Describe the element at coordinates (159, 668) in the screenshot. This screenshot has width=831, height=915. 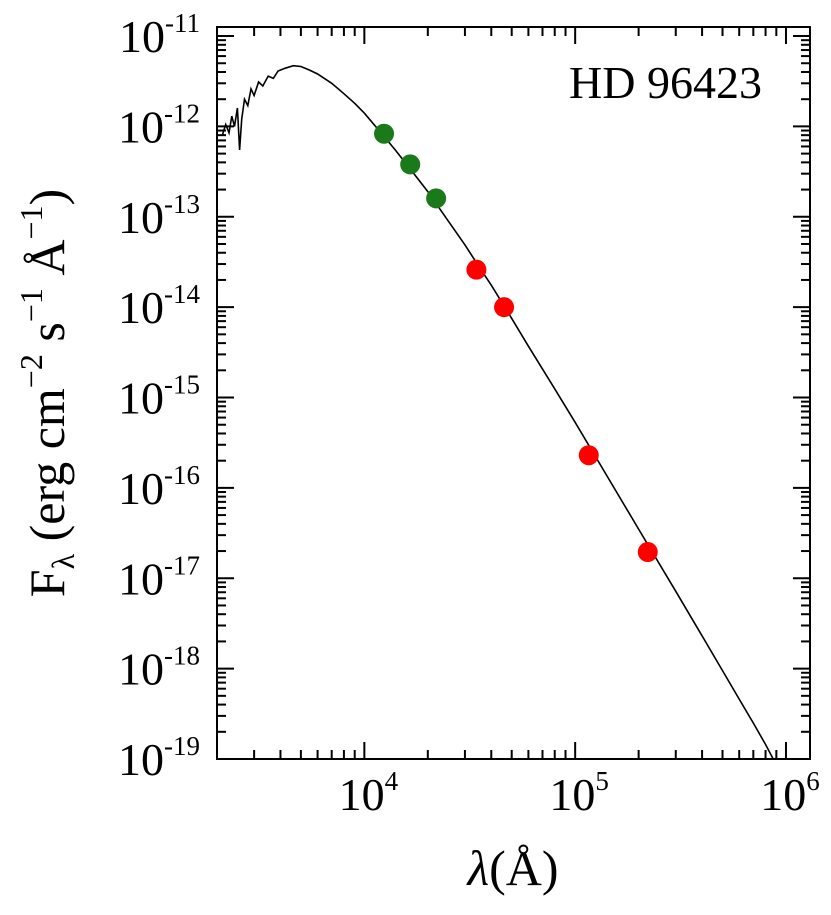
I see `y-tick-label: 10-18` at that location.